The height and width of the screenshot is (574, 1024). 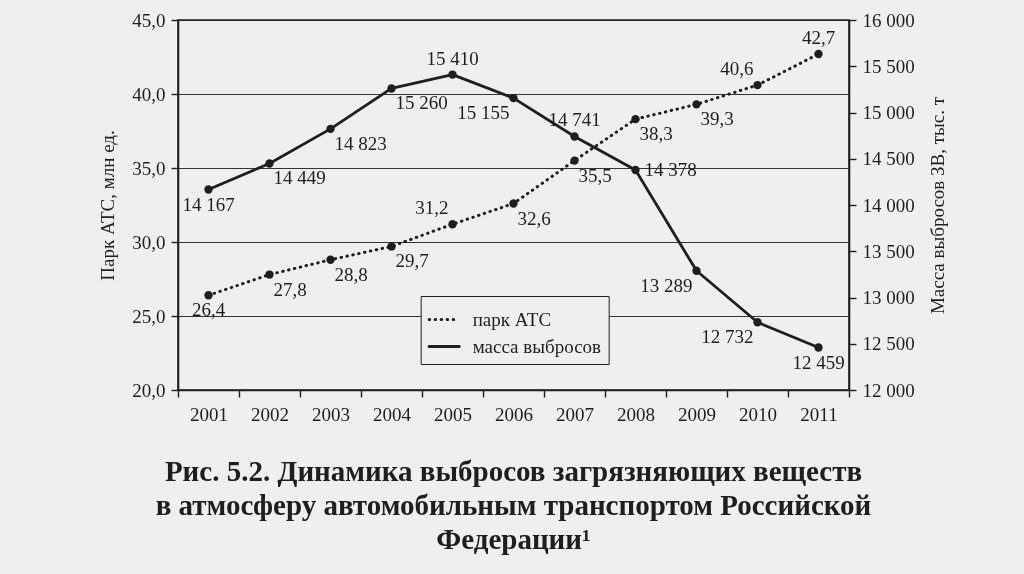 What do you see at coordinates (452, 58) in the screenshot?
I see `data-label: 15 410` at bounding box center [452, 58].